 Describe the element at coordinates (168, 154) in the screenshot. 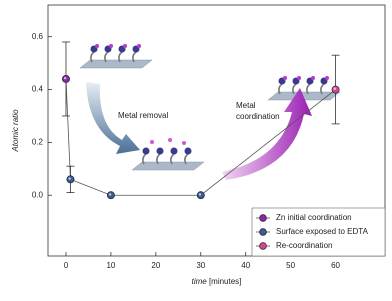

I see `surface-stripped` at that location.